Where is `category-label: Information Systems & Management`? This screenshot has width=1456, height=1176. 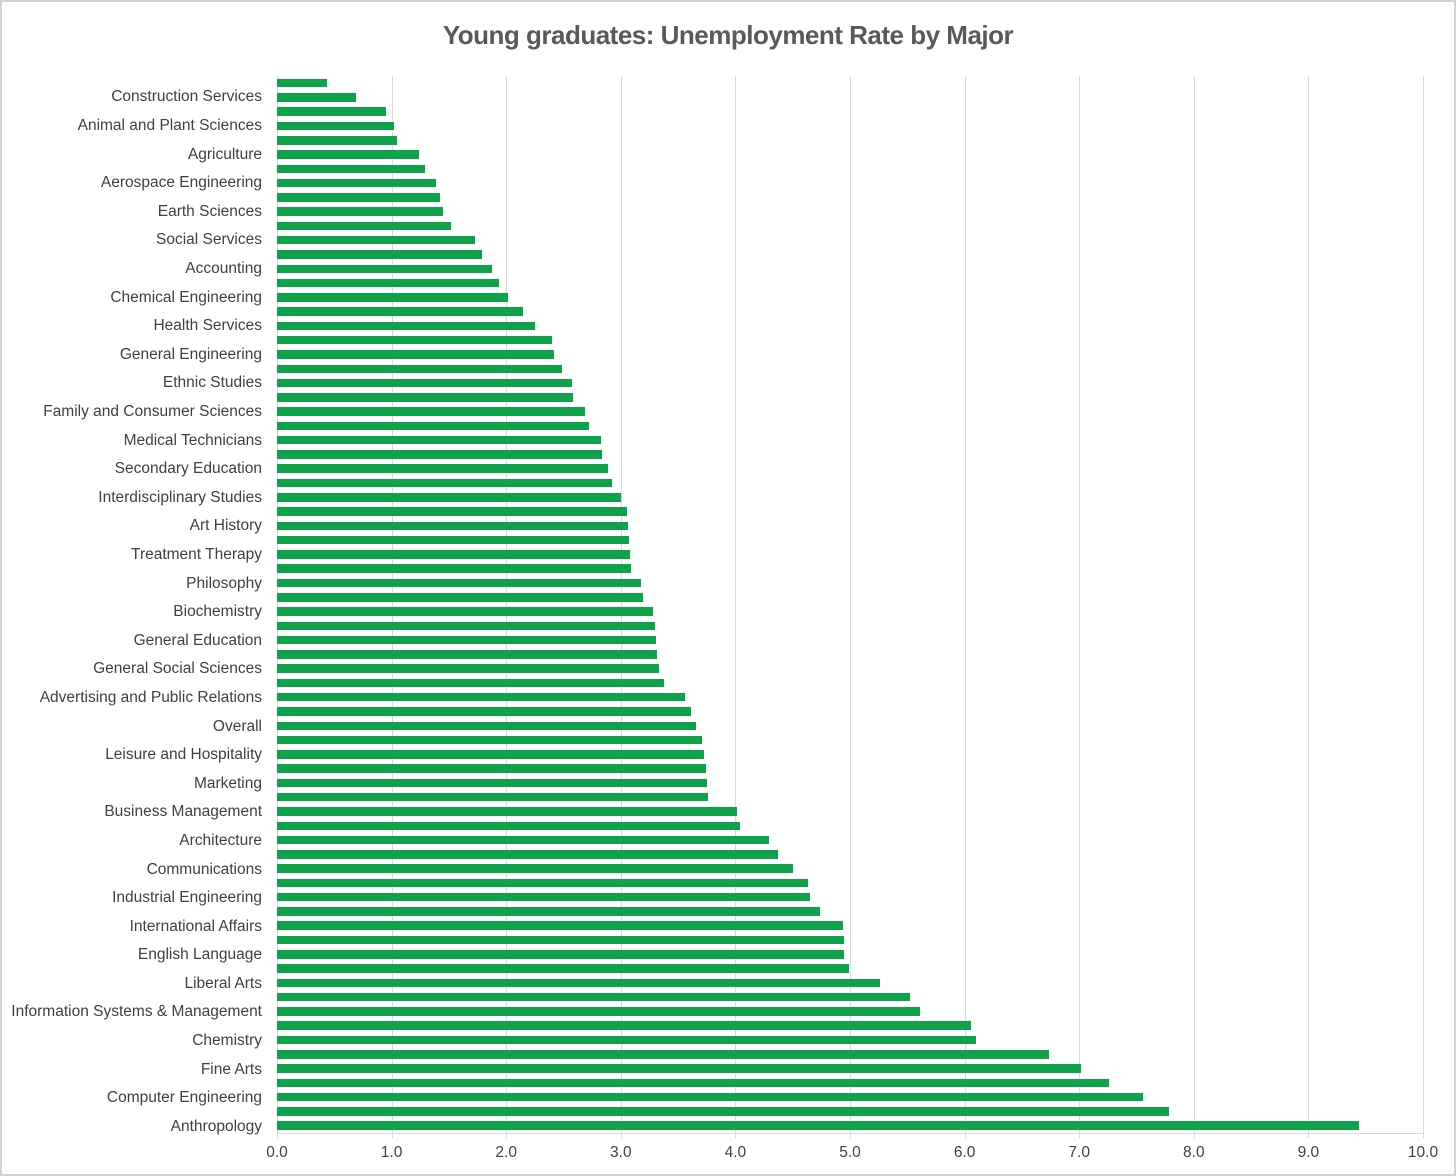 category-label: Information Systems & Management is located at coordinates (136, 1012).